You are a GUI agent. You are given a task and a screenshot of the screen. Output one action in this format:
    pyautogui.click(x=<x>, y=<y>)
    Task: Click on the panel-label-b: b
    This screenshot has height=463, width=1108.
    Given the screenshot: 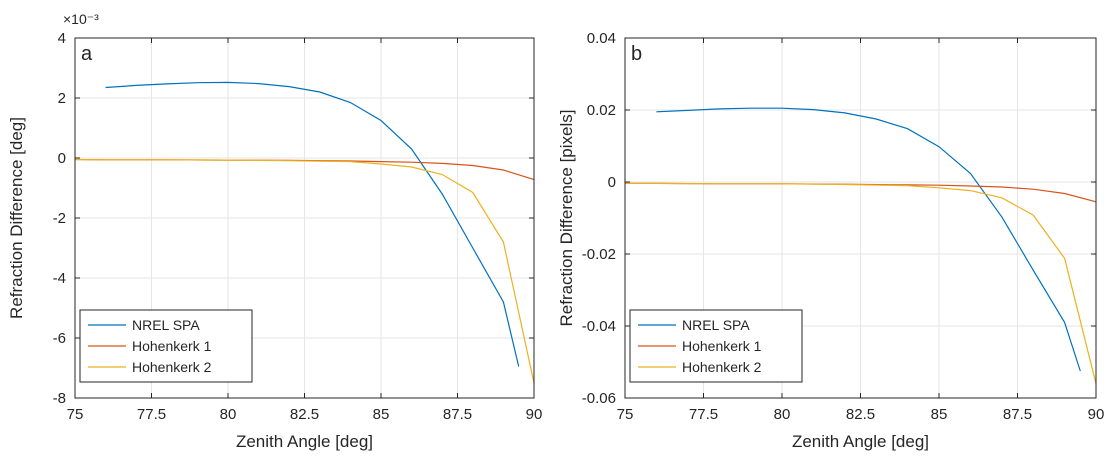 What is the action you would take?
    pyautogui.click(x=636, y=54)
    